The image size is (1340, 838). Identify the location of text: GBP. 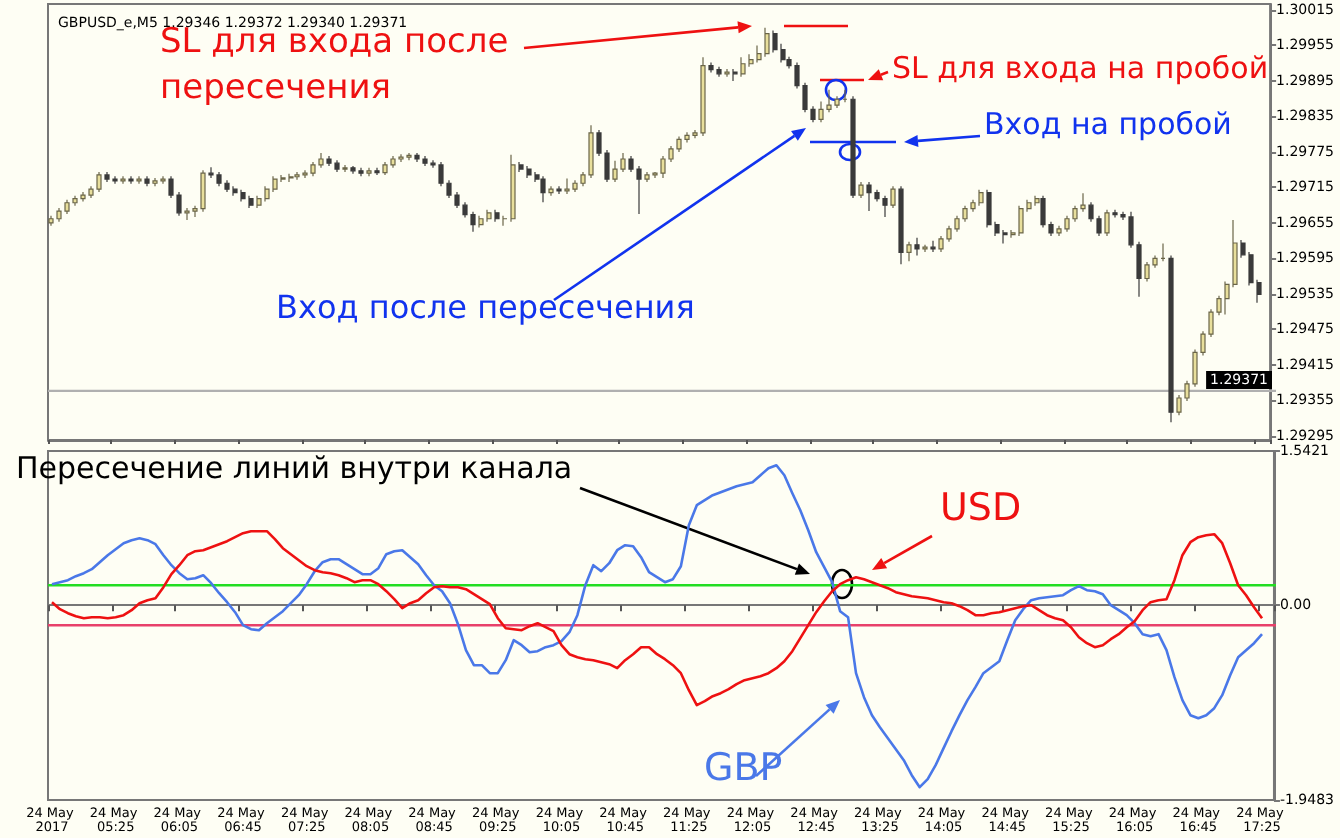
(743, 769).